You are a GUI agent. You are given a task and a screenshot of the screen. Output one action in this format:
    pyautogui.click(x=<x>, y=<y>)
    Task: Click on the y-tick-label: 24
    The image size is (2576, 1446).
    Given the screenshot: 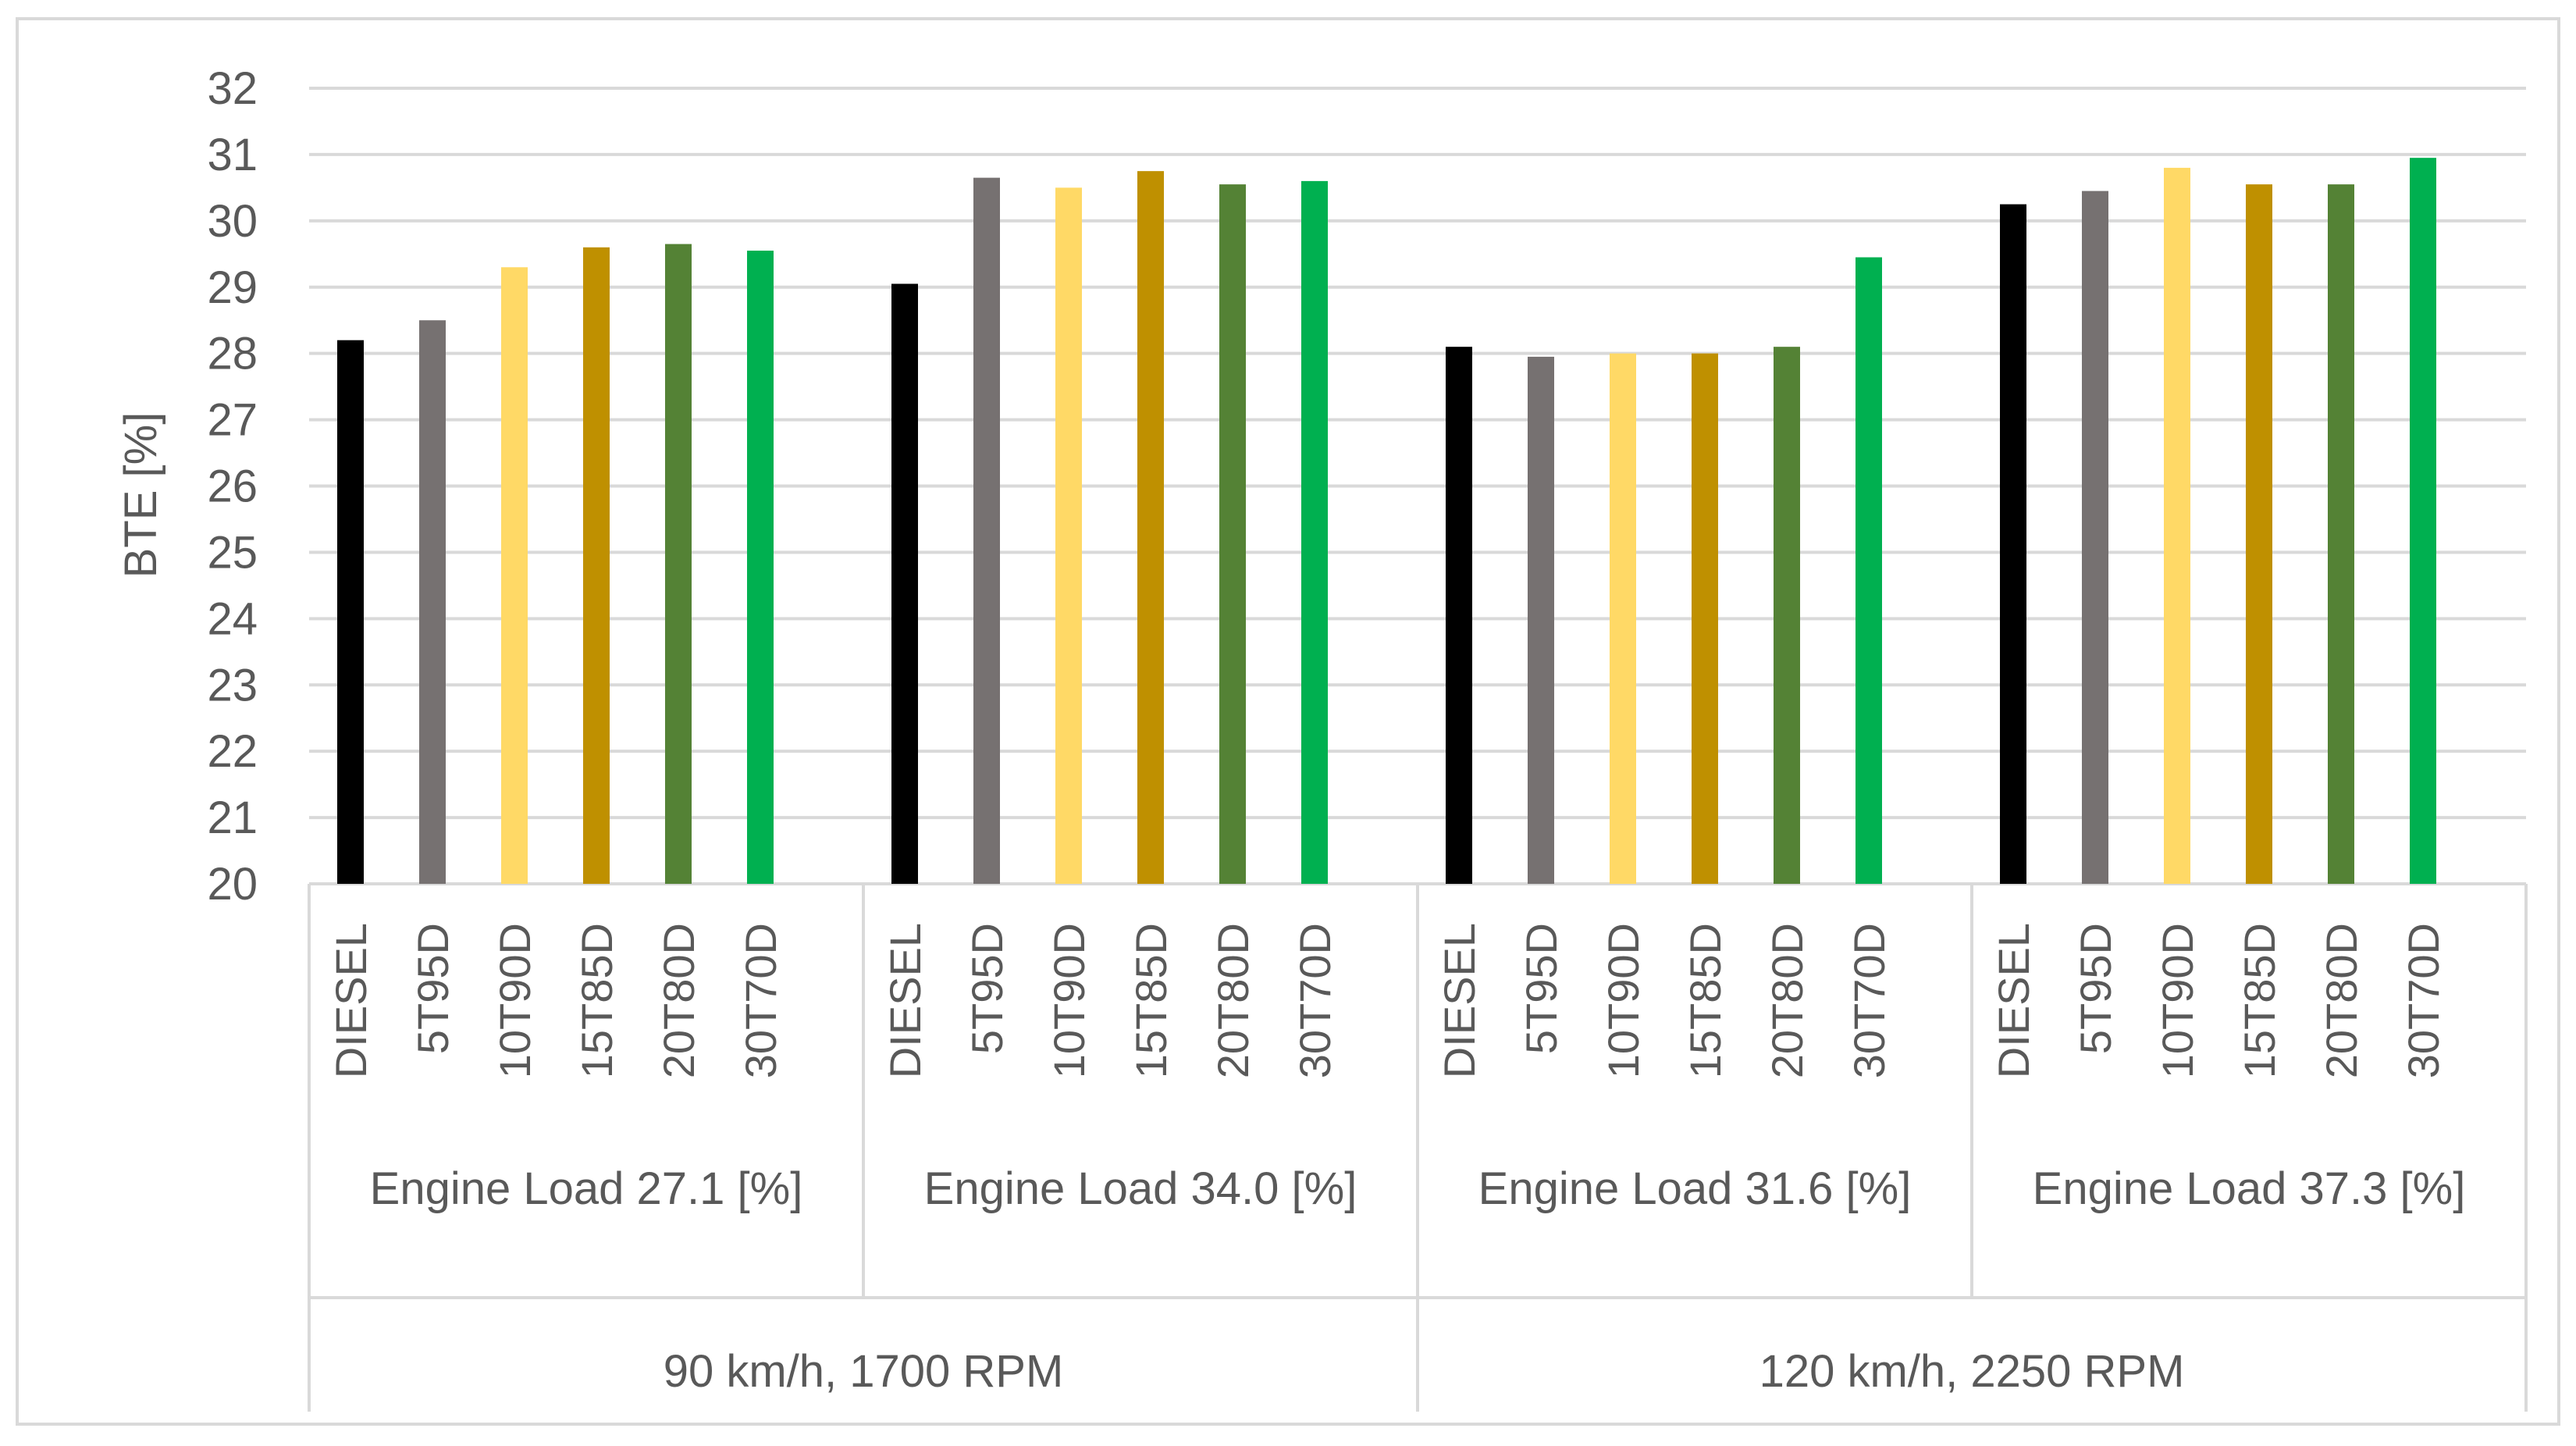 What is the action you would take?
    pyautogui.click(x=232, y=618)
    